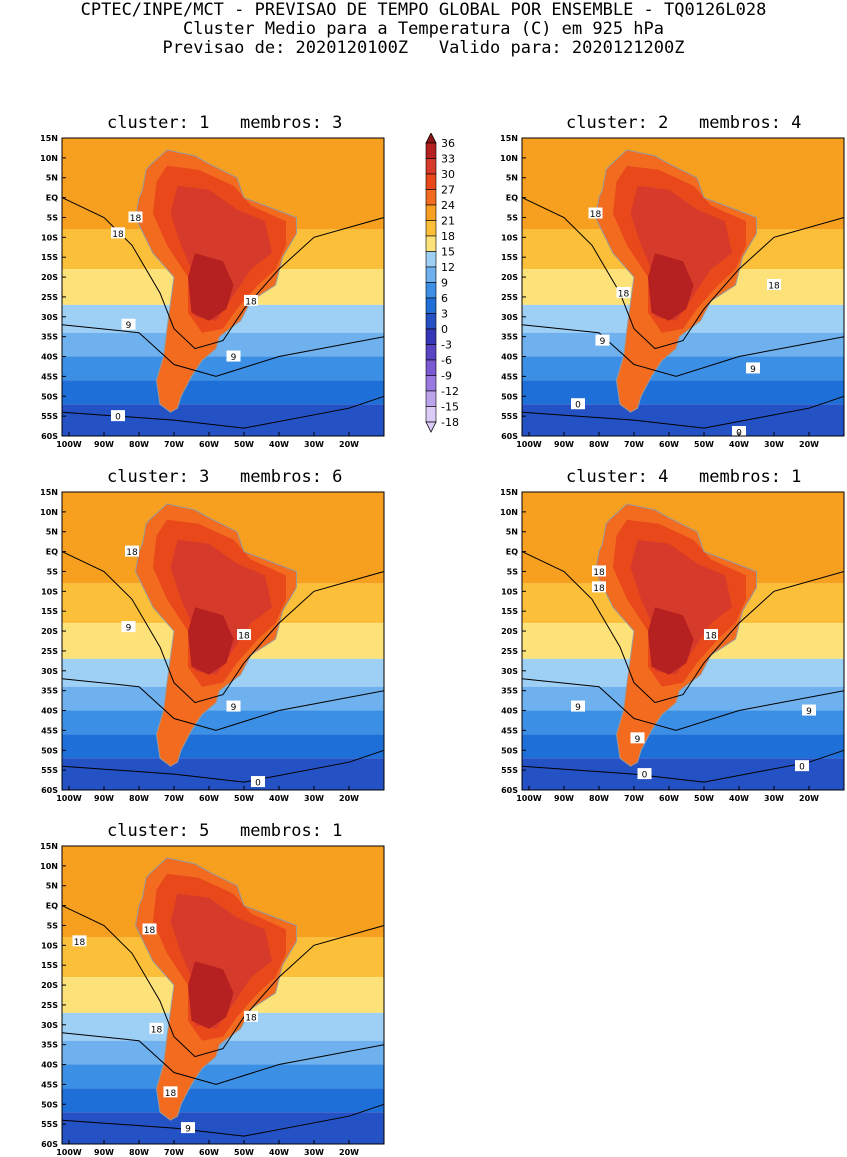 Image resolution: width=847 pixels, height=1157 pixels. I want to click on colorbar-label: 18, so click(448, 236).